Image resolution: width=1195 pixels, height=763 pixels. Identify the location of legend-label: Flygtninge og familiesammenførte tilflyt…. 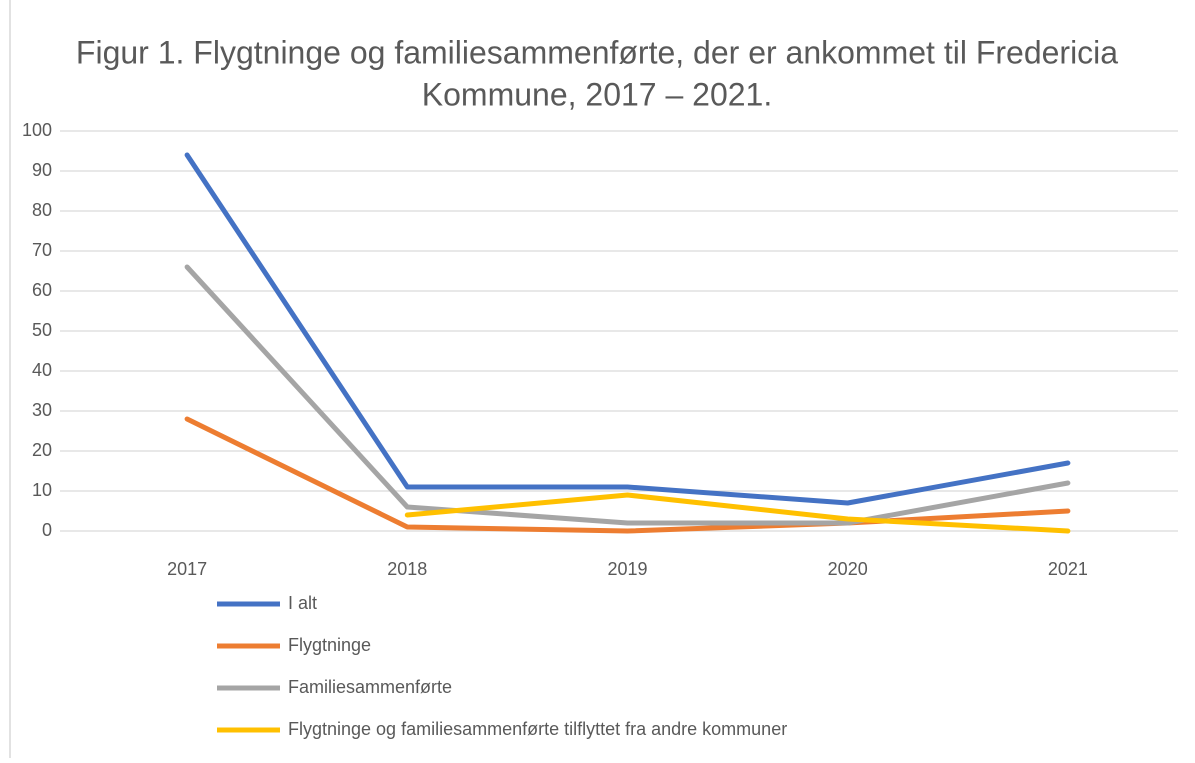
(537, 729).